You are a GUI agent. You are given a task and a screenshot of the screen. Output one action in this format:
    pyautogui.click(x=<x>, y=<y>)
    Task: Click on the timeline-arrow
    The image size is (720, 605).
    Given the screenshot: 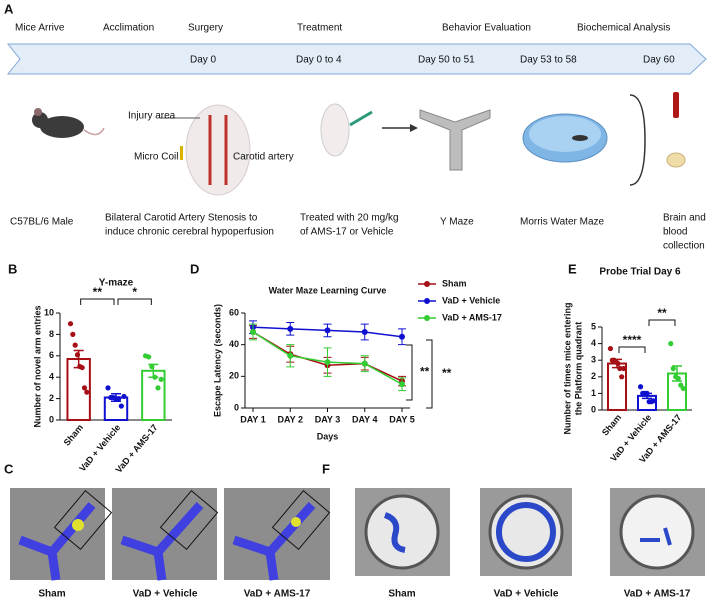 What is the action you would take?
    pyautogui.click(x=356, y=59)
    